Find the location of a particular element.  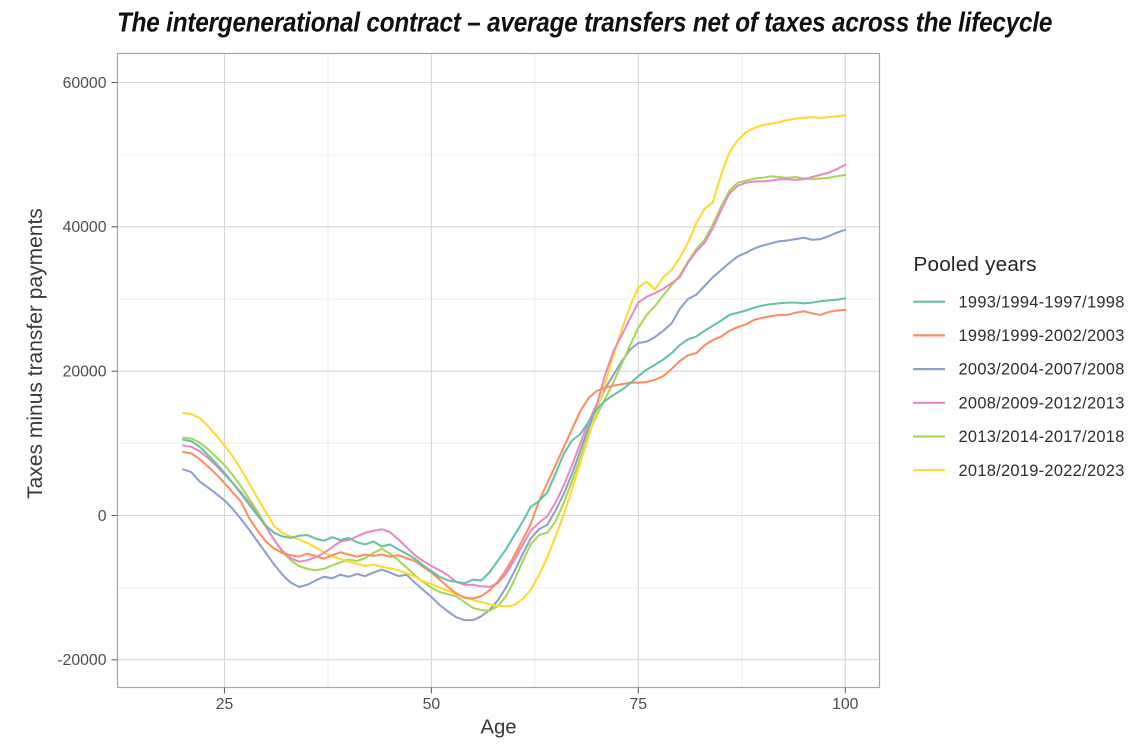

svg-text: Age is located at coordinates (498, 728).